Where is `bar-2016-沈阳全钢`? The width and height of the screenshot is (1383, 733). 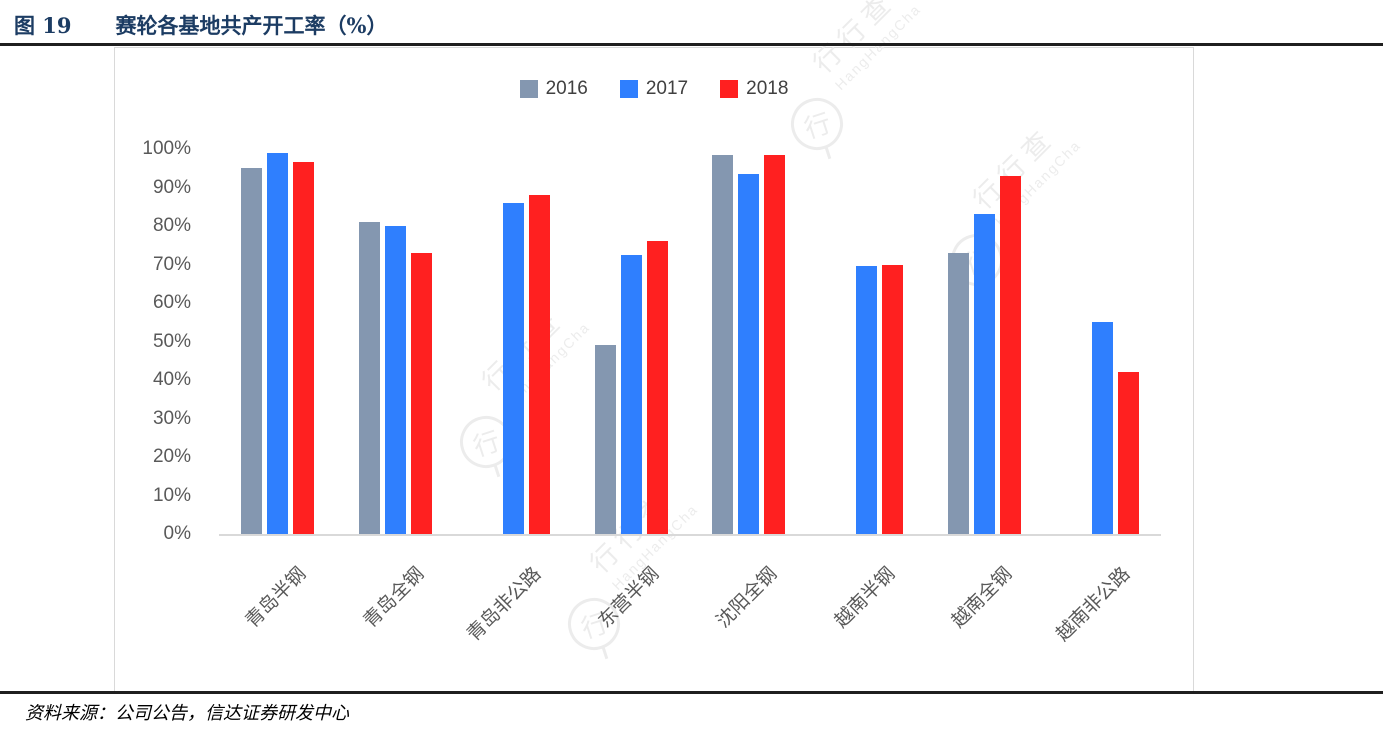
bar-2016-沈阳全钢 is located at coordinates (723, 344).